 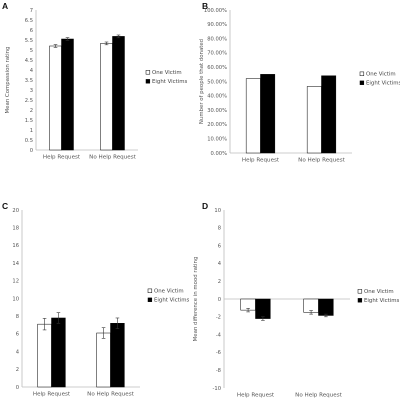 I want to click on y-tick-label: 10.00%, so click(x=217, y=140).